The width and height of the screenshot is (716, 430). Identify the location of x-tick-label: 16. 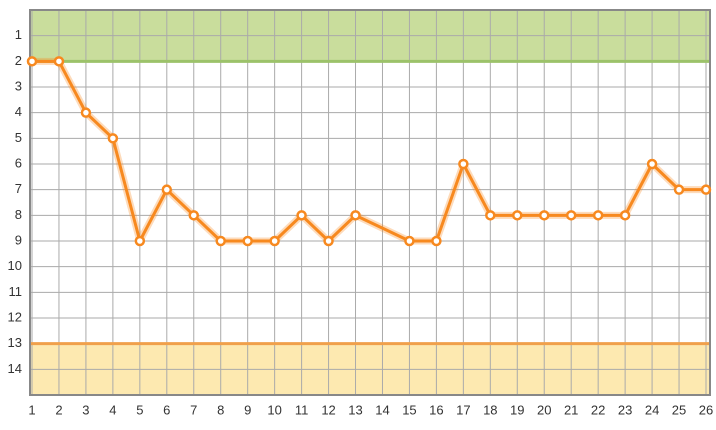
(436, 409).